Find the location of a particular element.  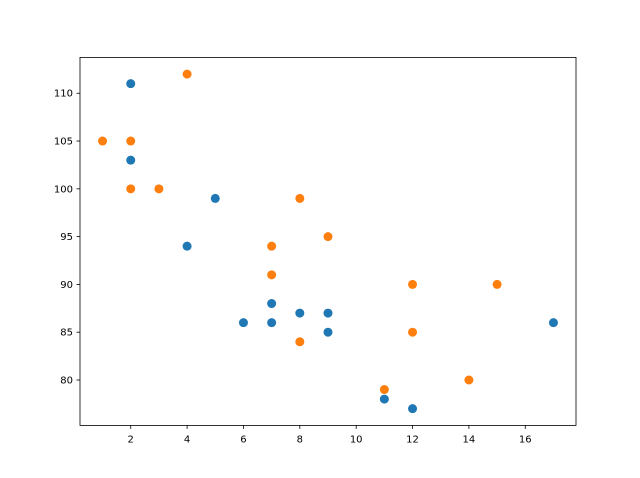

x-axis: 2 4 6 8 10 12 14 16 is located at coordinates (330, 435).